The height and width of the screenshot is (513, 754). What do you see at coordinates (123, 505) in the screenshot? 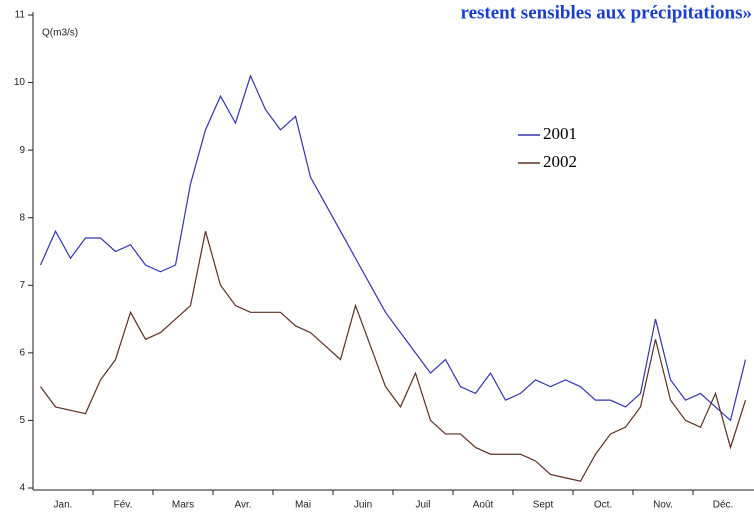
I see `x-tick-label: Fév.` at bounding box center [123, 505].